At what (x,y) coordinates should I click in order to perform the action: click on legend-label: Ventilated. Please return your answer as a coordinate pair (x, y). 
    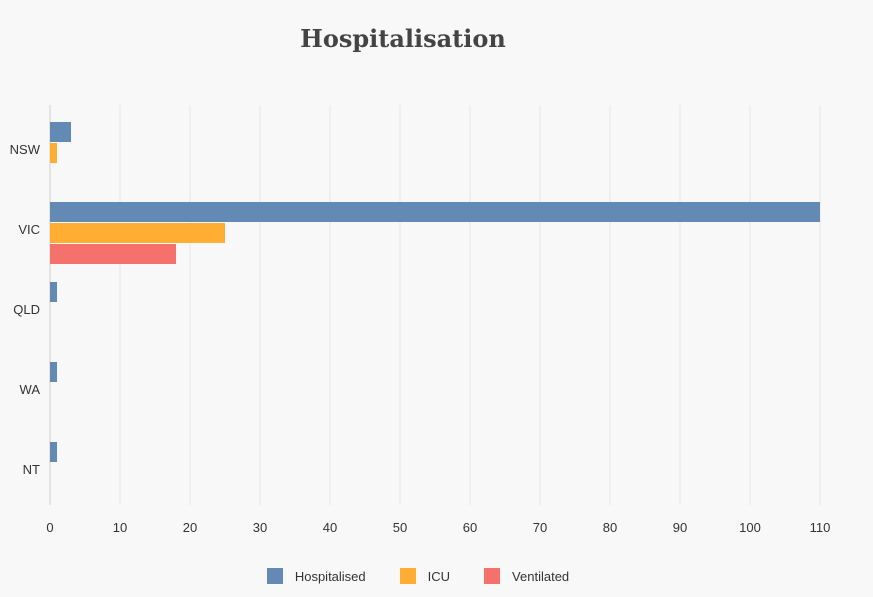
    Looking at the image, I should click on (541, 576).